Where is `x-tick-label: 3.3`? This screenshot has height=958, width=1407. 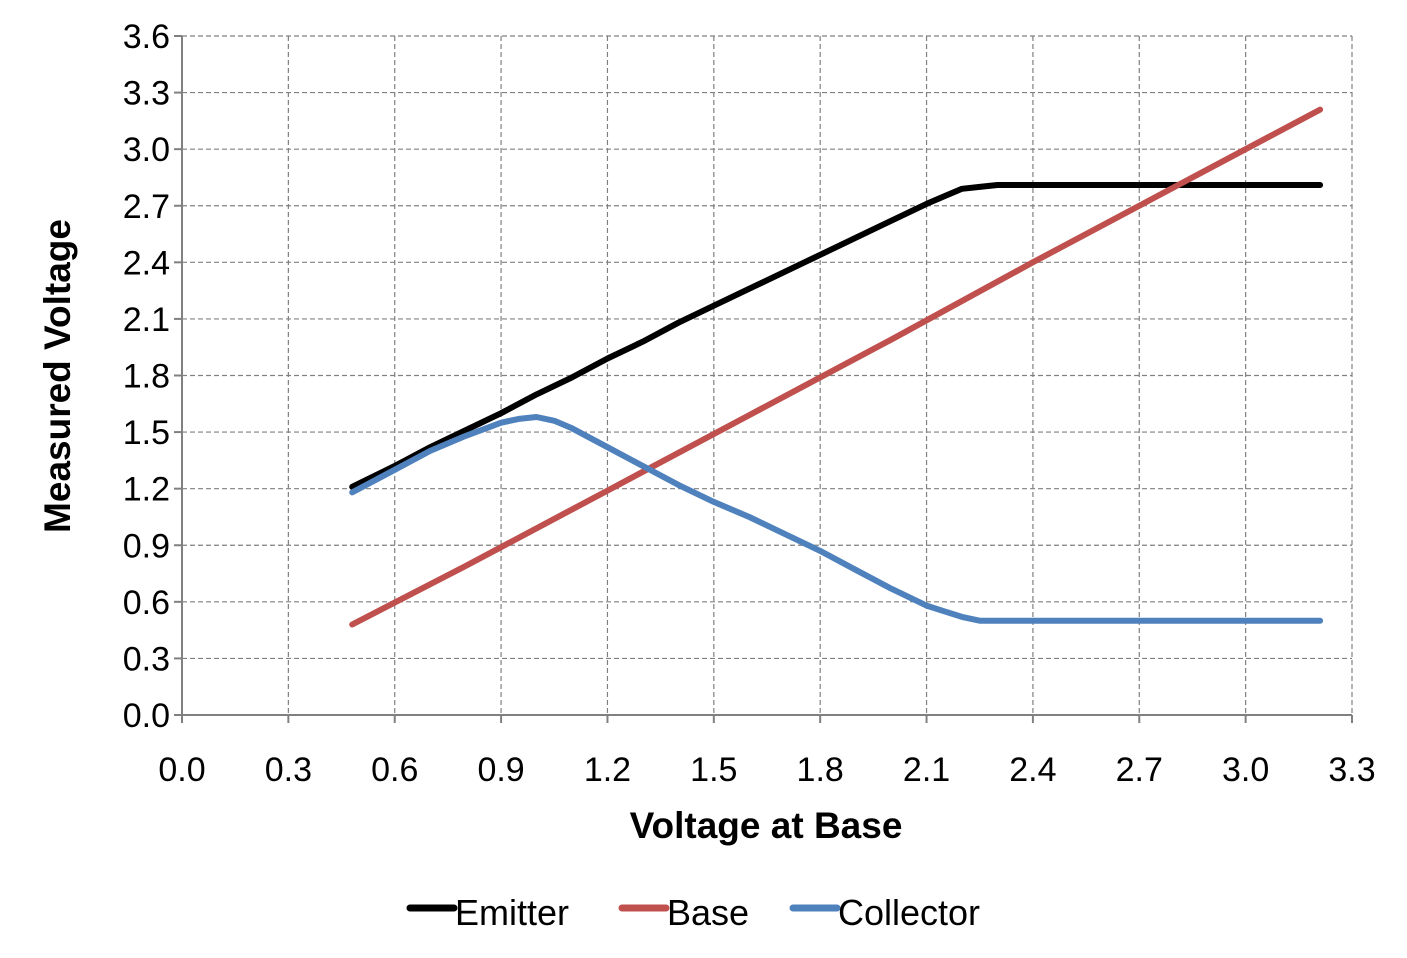 x-tick-label: 3.3 is located at coordinates (1351, 770).